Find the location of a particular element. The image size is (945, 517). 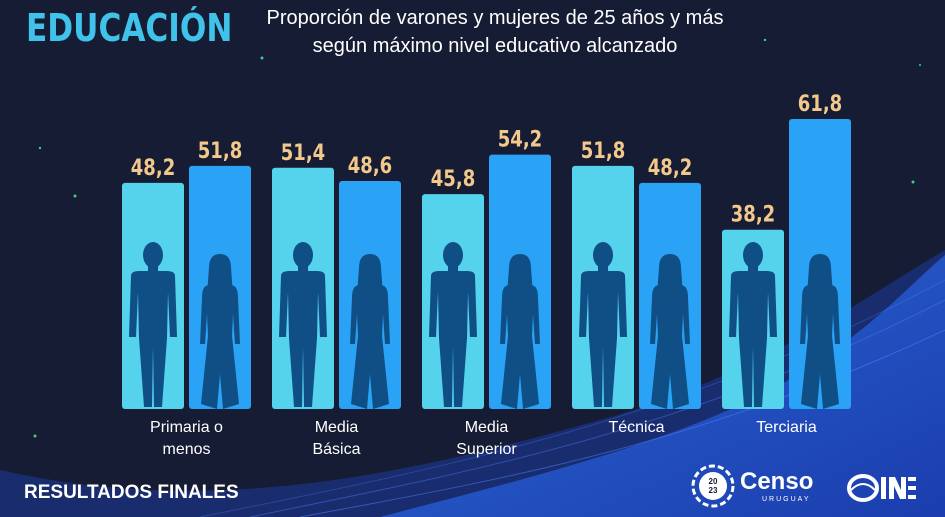

censo-logo-text: Censo is located at coordinates (777, 481).